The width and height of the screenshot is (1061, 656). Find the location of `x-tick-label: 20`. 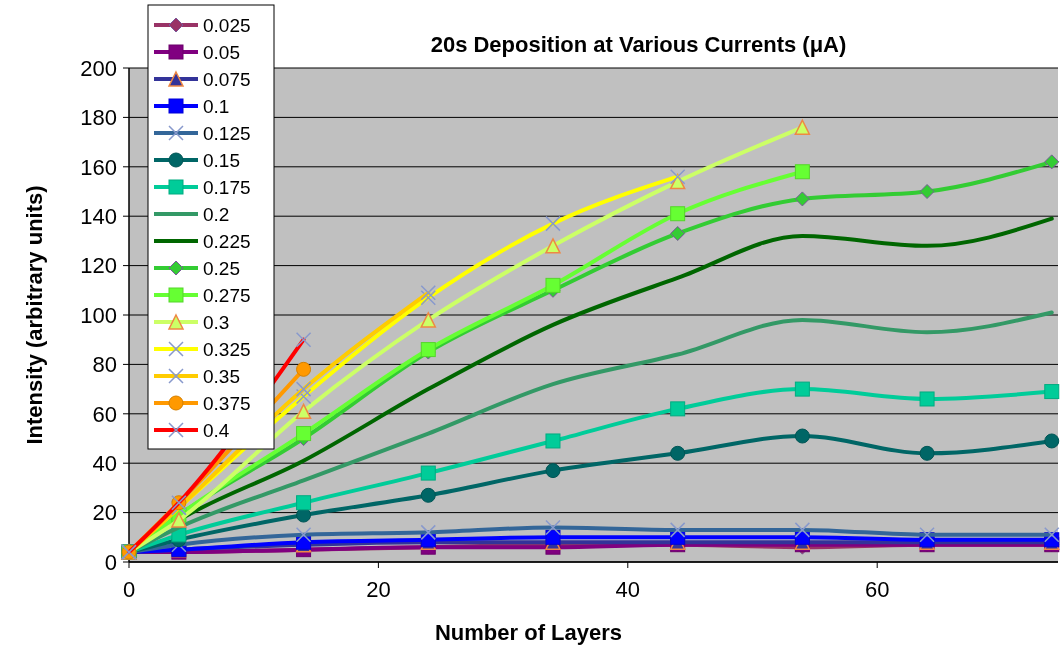

x-tick-label: 20 is located at coordinates (378, 589).